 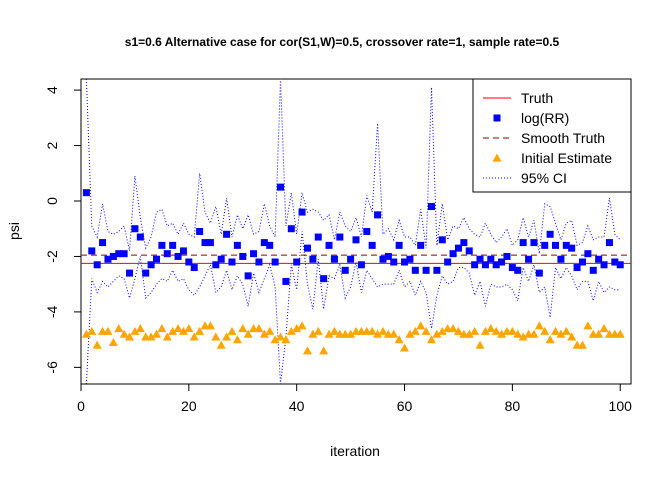 I want to click on legend-label-truth: Truth, so click(x=537, y=98).